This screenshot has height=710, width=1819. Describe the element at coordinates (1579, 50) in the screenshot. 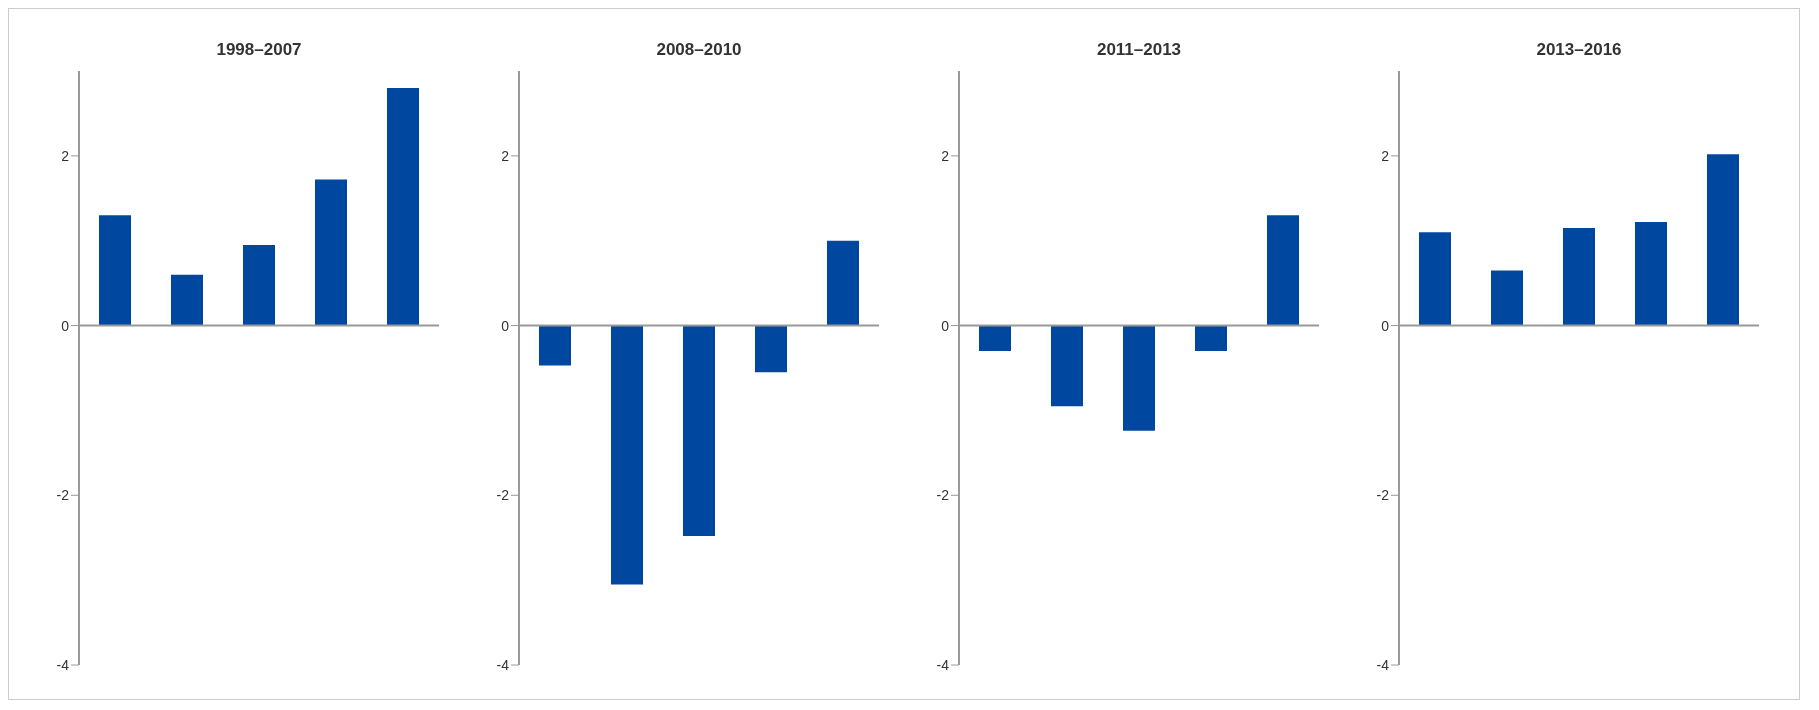

I see `chart-title: 2013–2016` at that location.